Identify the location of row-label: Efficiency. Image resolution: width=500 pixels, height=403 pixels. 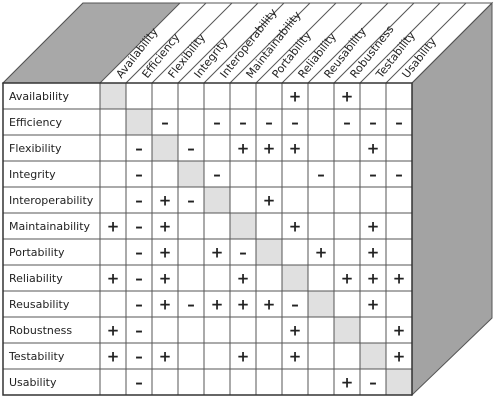
(35, 122).